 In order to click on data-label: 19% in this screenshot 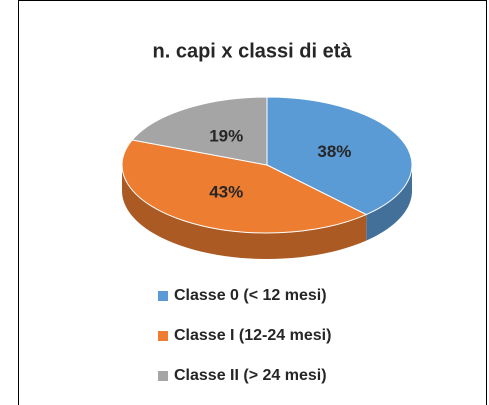, I will do `click(226, 135)`.